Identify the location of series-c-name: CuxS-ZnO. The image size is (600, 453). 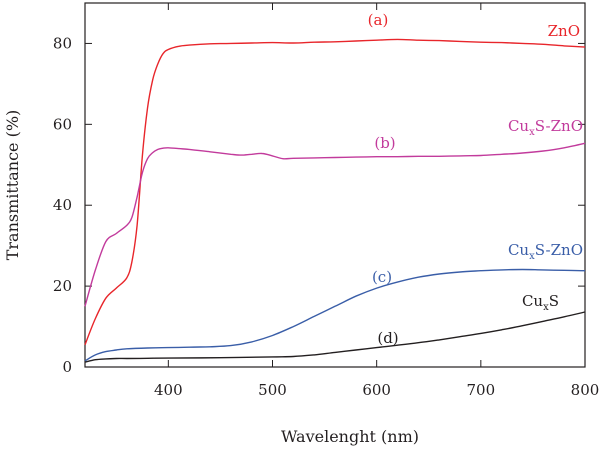
(545, 251).